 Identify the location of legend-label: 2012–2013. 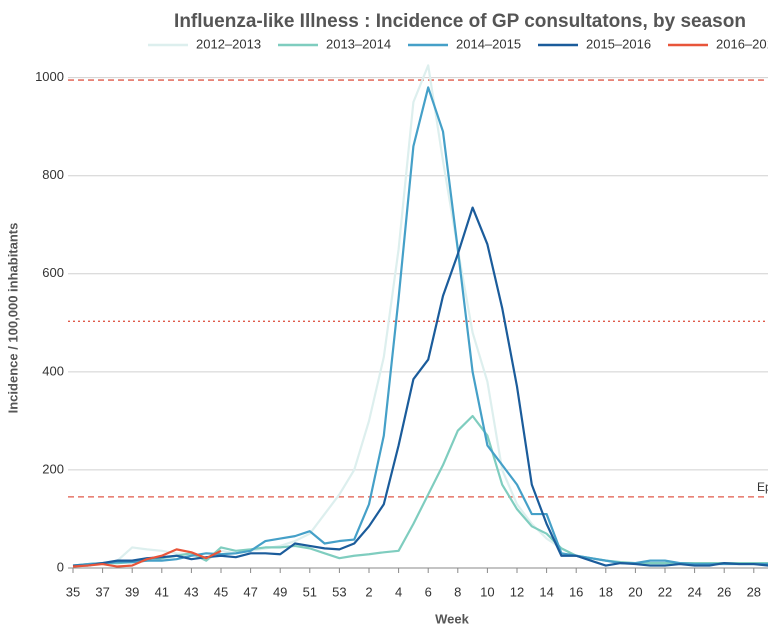
(228, 43).